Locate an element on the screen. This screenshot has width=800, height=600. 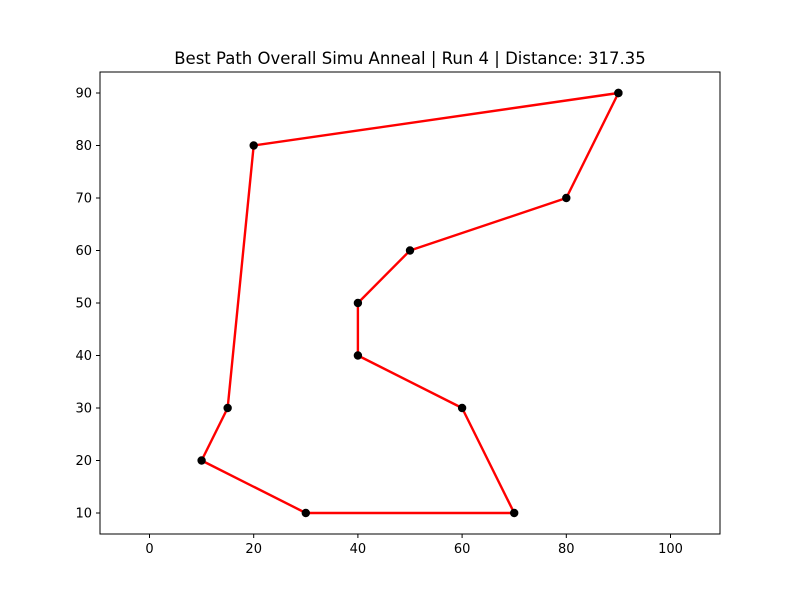
y-tick-label: 40 is located at coordinates (83, 356).